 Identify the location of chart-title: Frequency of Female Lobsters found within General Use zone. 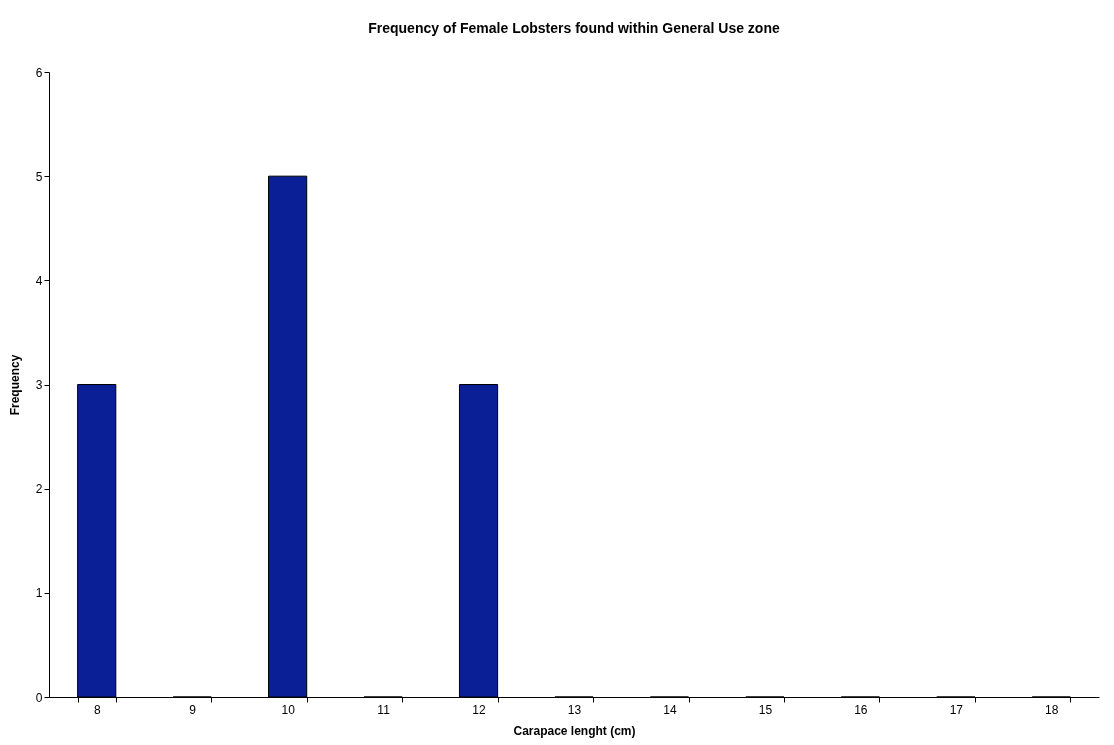
(574, 28).